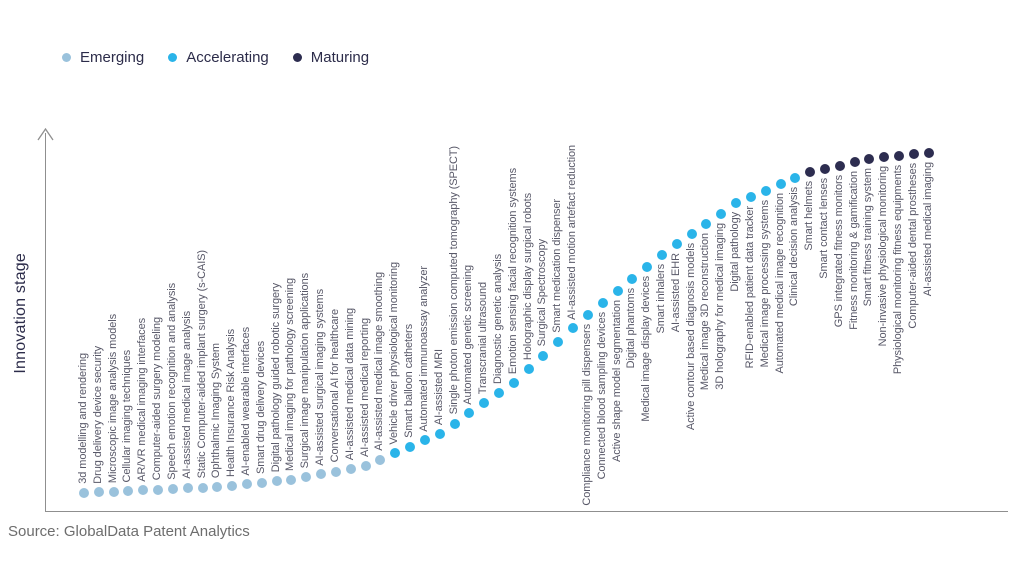  Describe the element at coordinates (616, 381) in the screenshot. I see `point-label: Active shape model segmentation` at that location.